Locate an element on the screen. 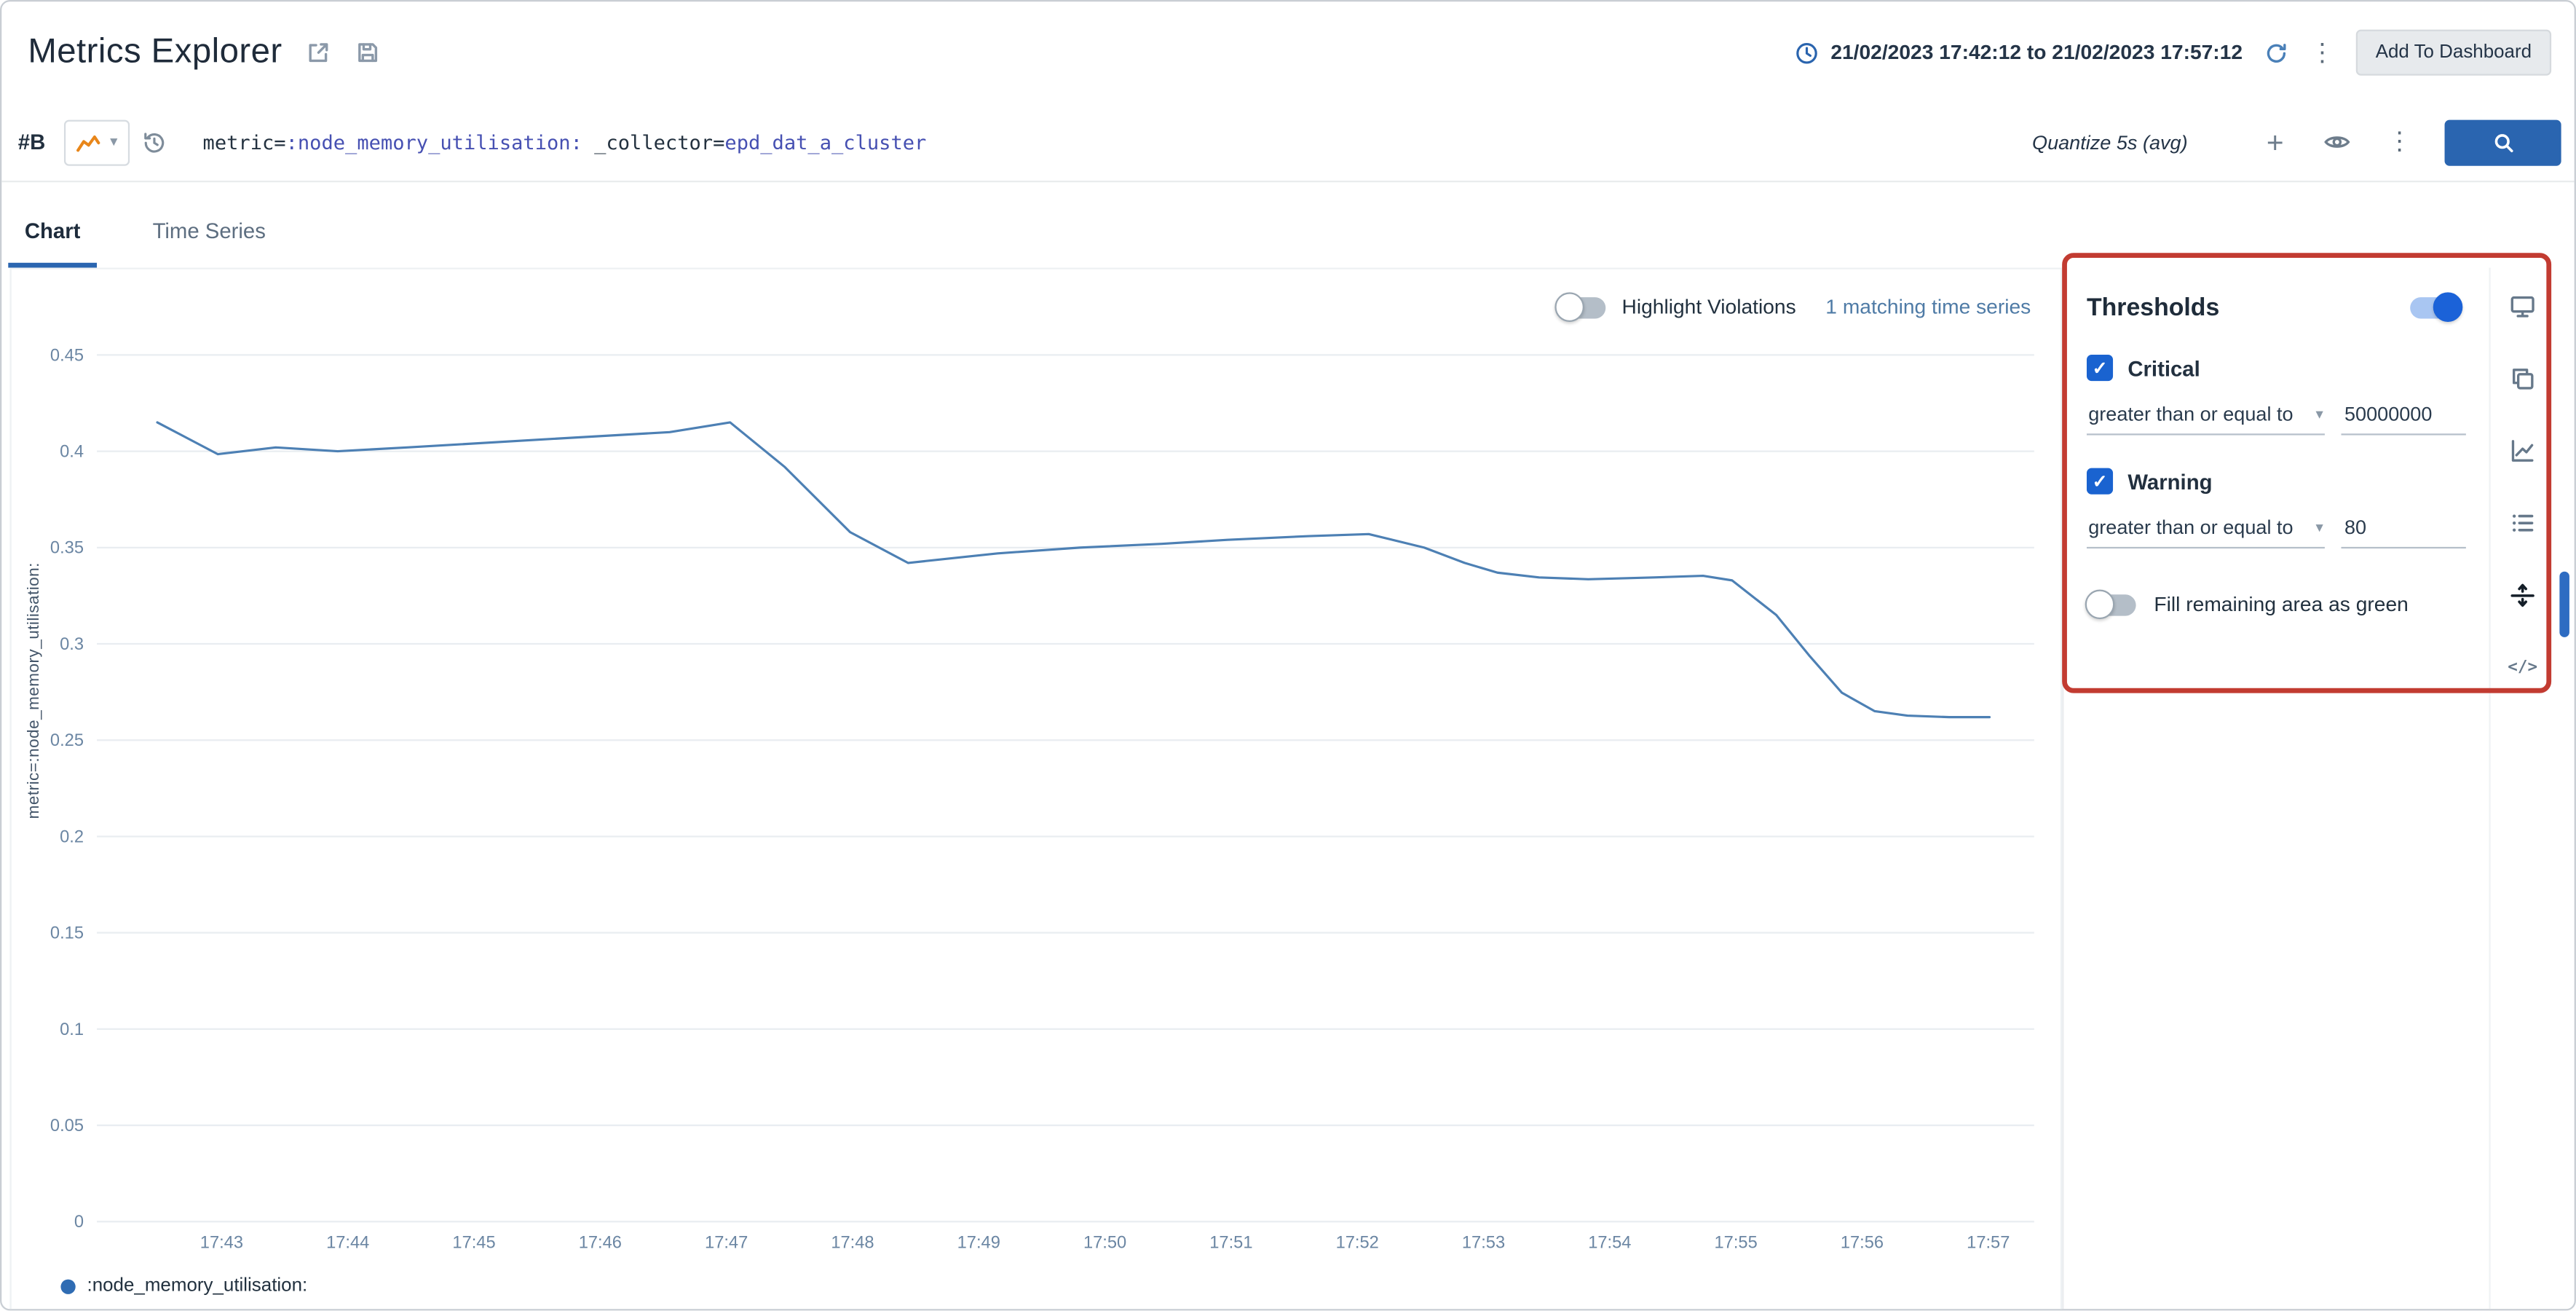 The image size is (2576, 1311). query-segment: :node_memory_utilisation: is located at coordinates (434, 142).